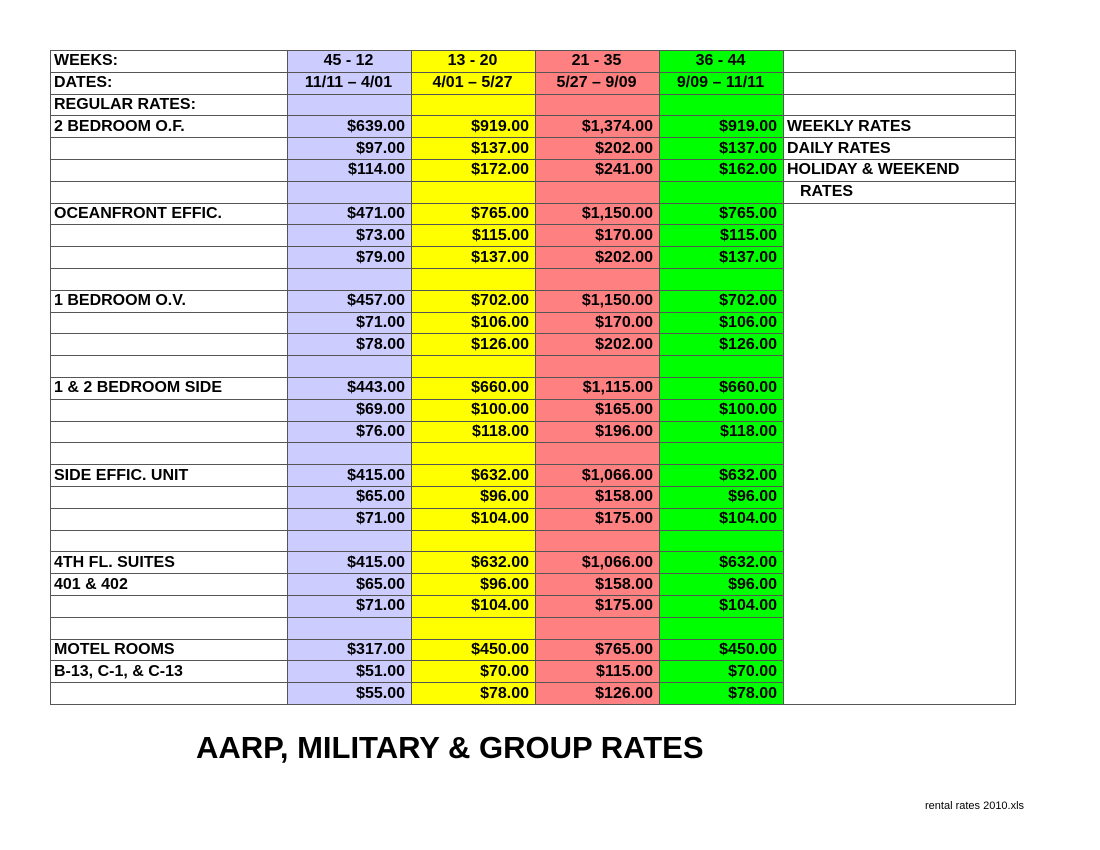  I want to click on rate-cell: 4/01 – 5/27, so click(473, 83).